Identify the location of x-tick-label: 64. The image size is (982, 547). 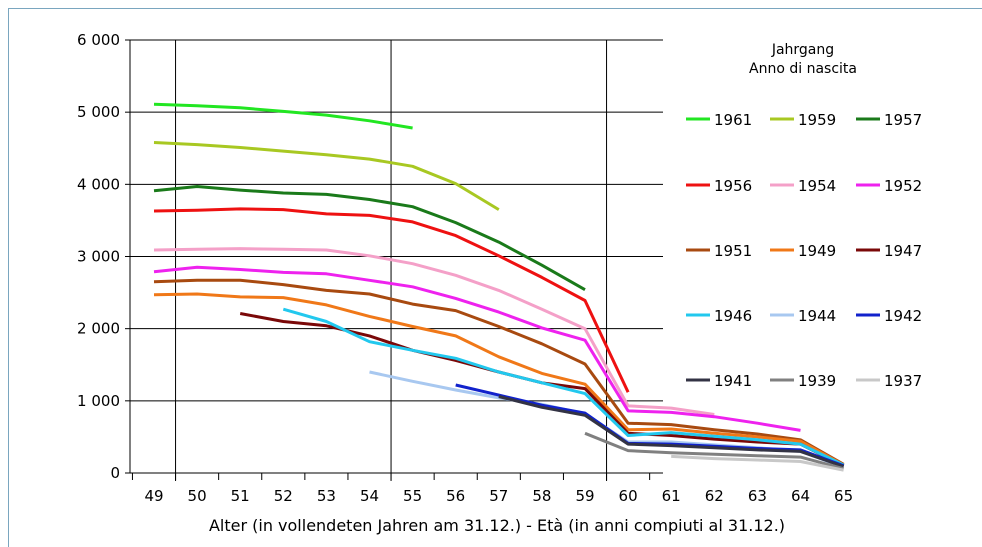
(800, 496).